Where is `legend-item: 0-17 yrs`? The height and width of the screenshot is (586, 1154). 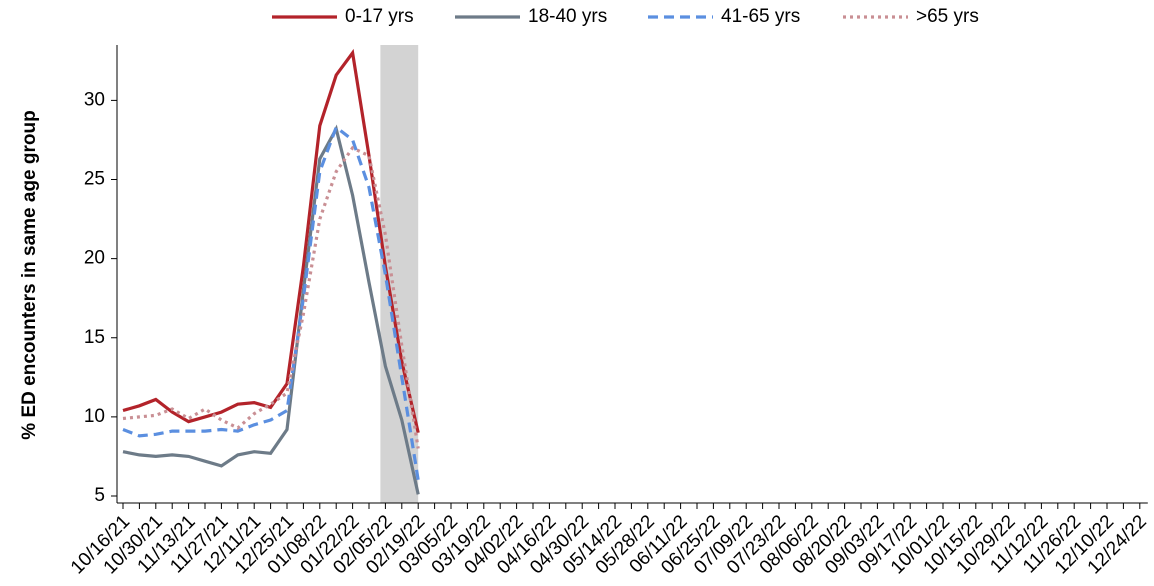
legend-item: 0-17 yrs is located at coordinates (343, 16).